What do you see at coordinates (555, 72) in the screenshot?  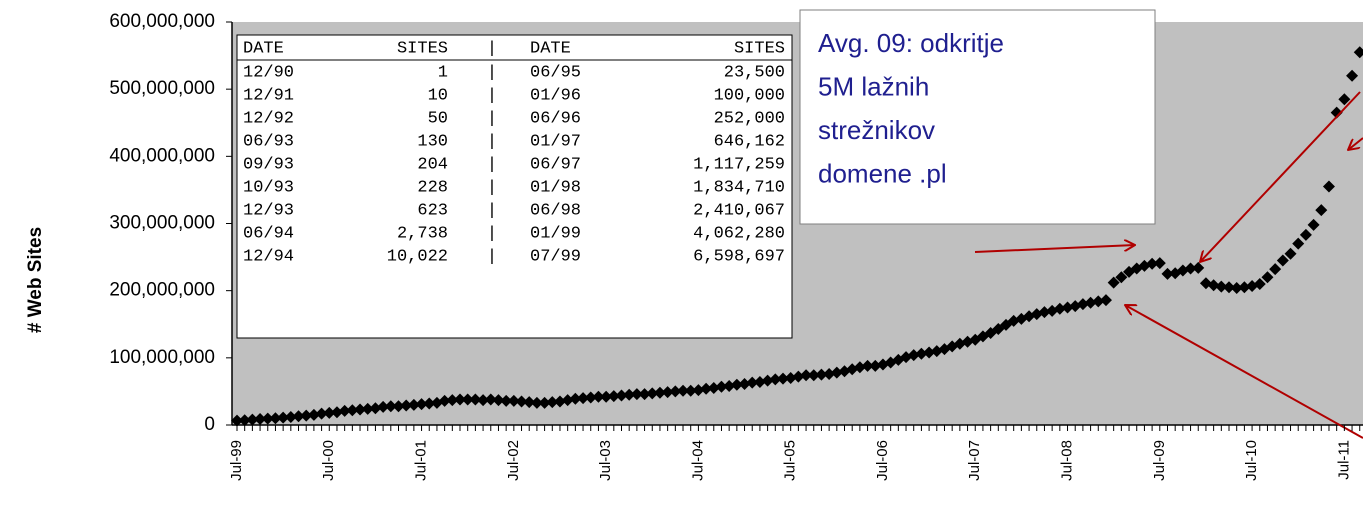 I see `table-cell: 06/95` at bounding box center [555, 72].